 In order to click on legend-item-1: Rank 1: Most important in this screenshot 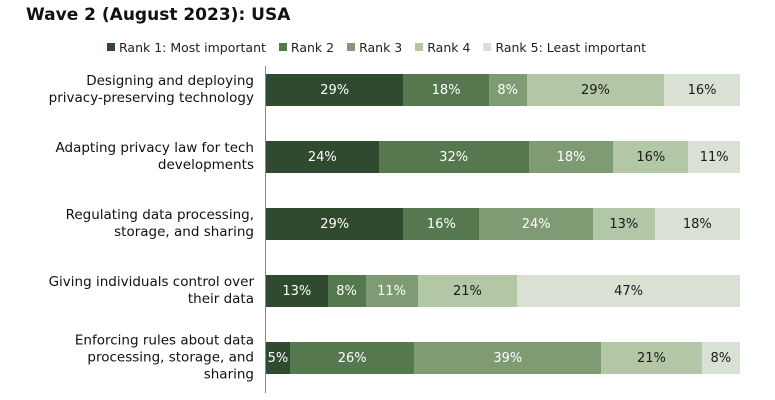, I will do `click(186, 47)`.